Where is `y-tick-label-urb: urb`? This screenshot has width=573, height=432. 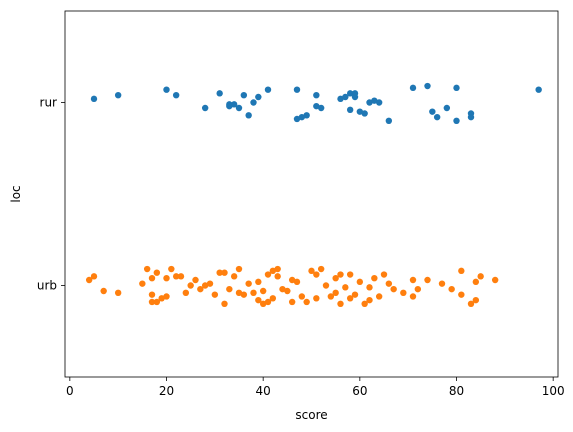
y-tick-label-urb: urb is located at coordinates (47, 286).